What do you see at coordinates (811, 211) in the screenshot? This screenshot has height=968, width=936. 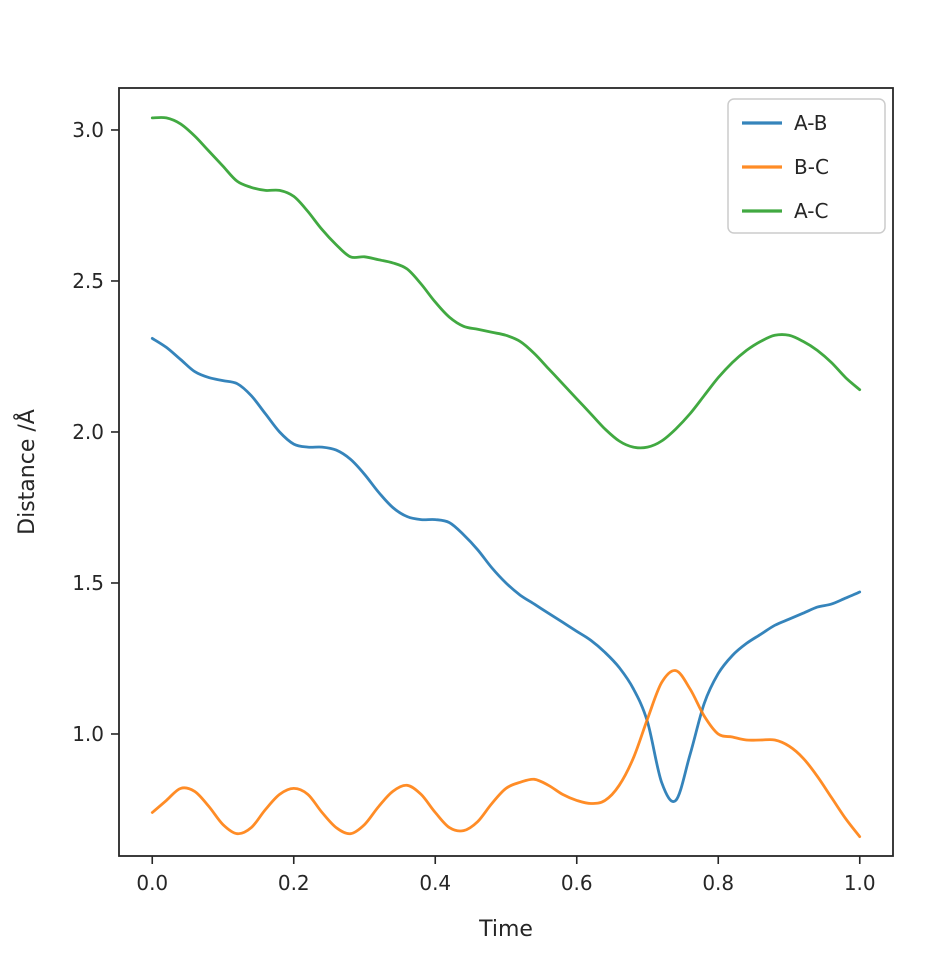 I see `legend-label-A-C: A-C` at bounding box center [811, 211].